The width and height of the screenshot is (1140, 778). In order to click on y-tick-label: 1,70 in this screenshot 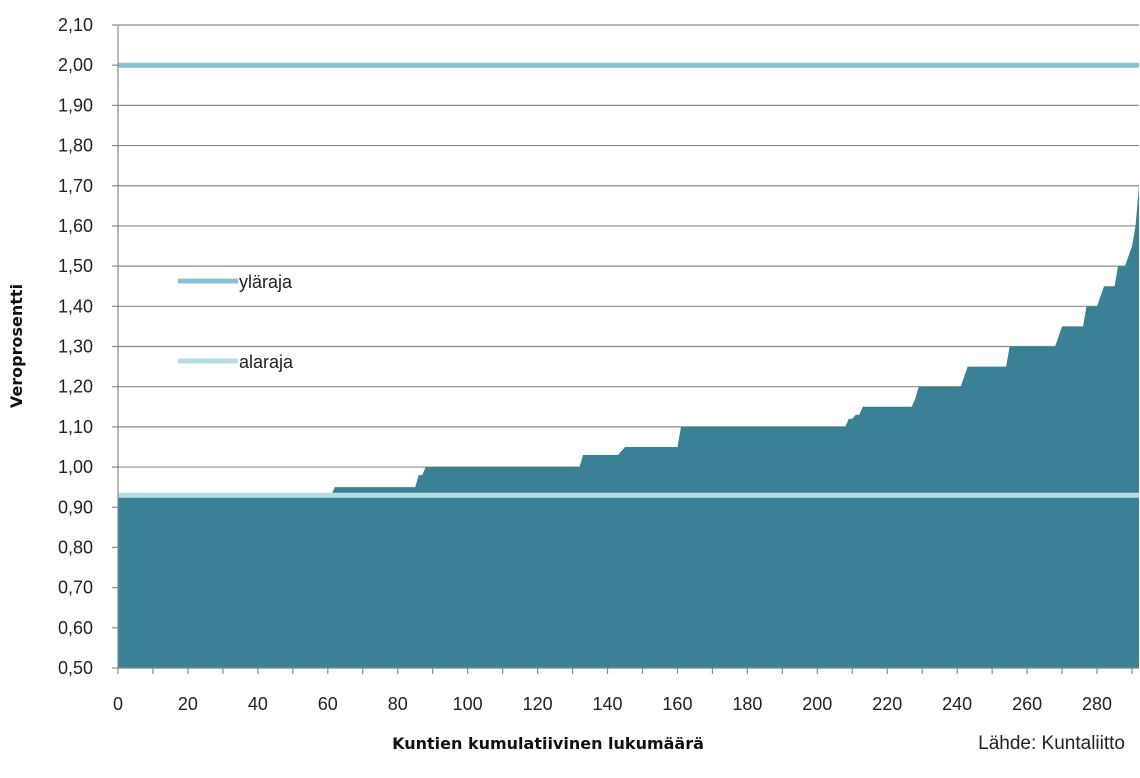, I will do `click(75, 186)`.